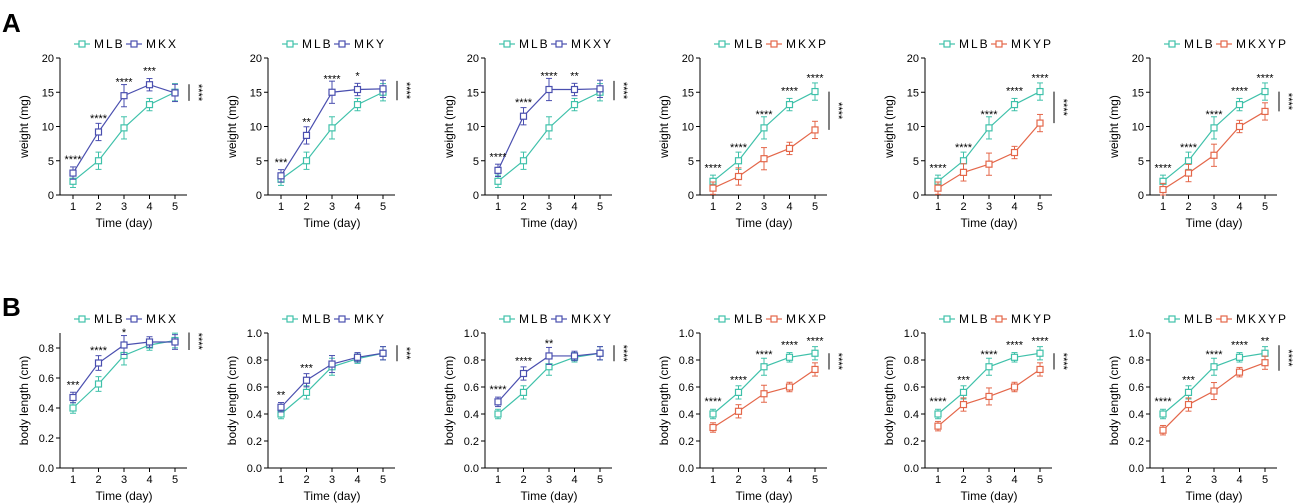 Image resolution: width=1295 pixels, height=504 pixels. What do you see at coordinates (406, 354) in the screenshot?
I see `bracket-significance: ***` at bounding box center [406, 354].